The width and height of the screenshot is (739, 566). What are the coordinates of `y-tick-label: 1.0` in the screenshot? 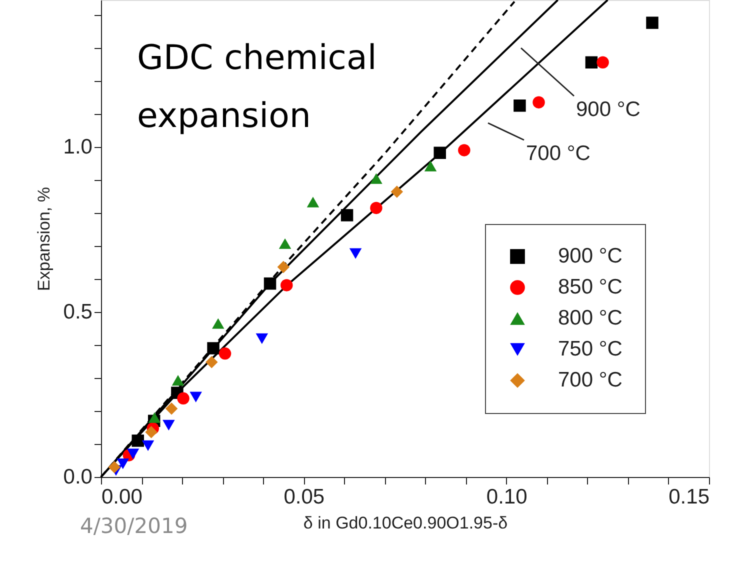 It's located at (77, 146).